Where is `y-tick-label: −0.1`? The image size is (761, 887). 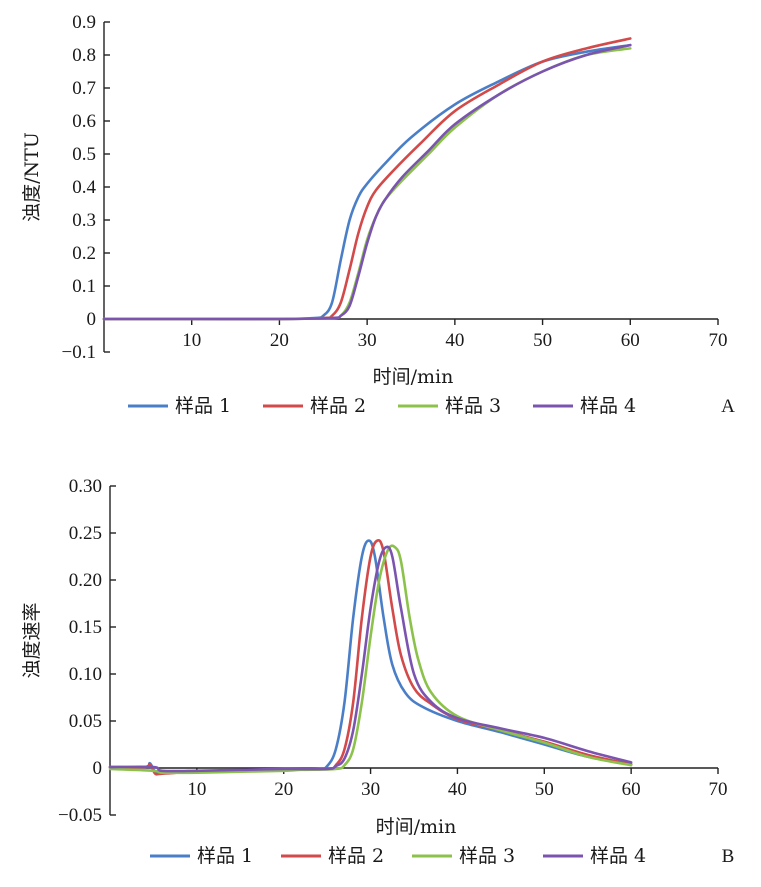 y-tick-label: −0.1 is located at coordinates (79, 352).